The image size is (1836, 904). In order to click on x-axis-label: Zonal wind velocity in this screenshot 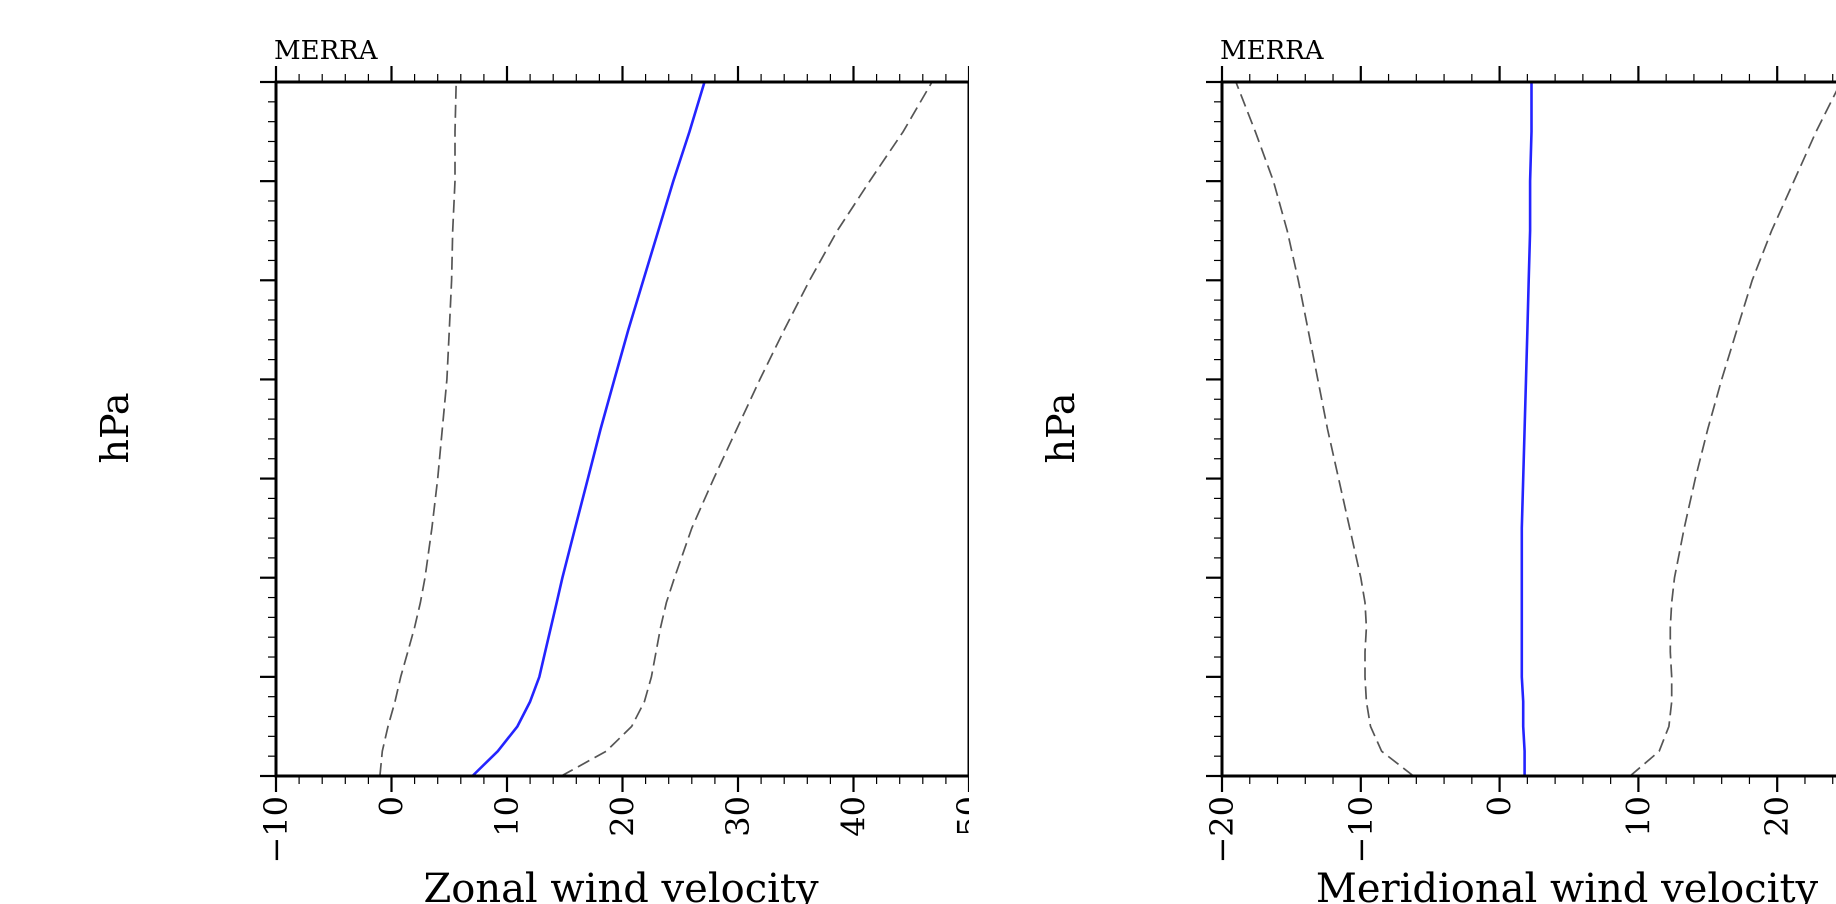, I will do `click(621, 885)`.